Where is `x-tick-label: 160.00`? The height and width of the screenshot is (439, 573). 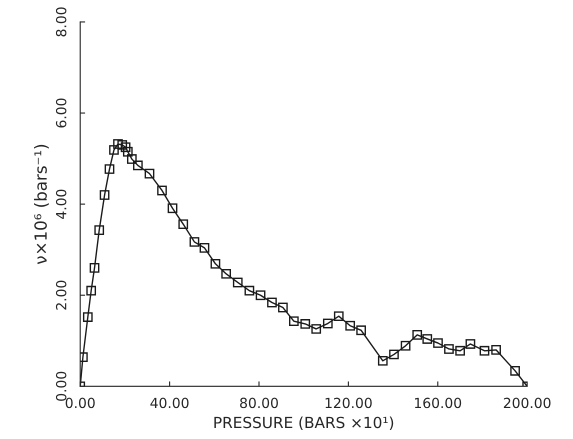
x-tick-label: 160.00 is located at coordinates (438, 403).